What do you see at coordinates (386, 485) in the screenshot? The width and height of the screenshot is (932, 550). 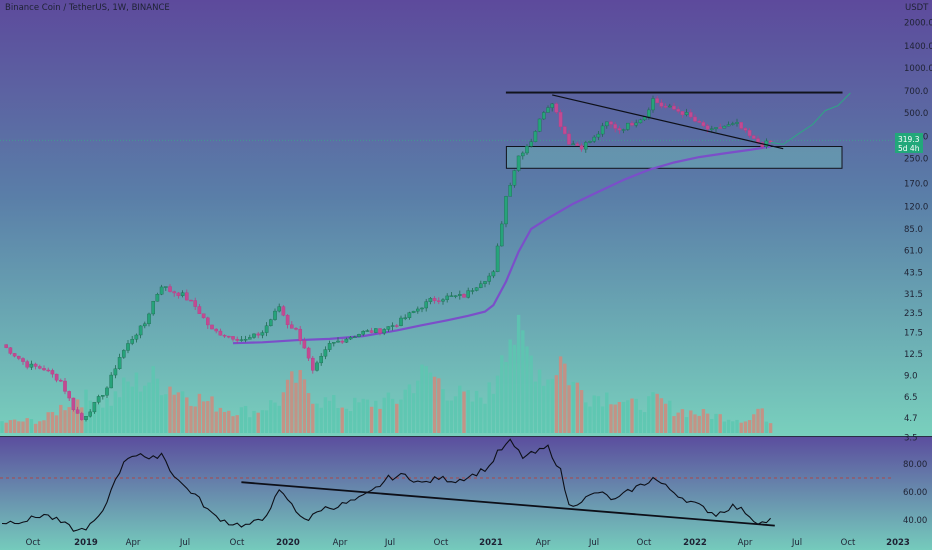 I see `rsi-line` at bounding box center [386, 485].